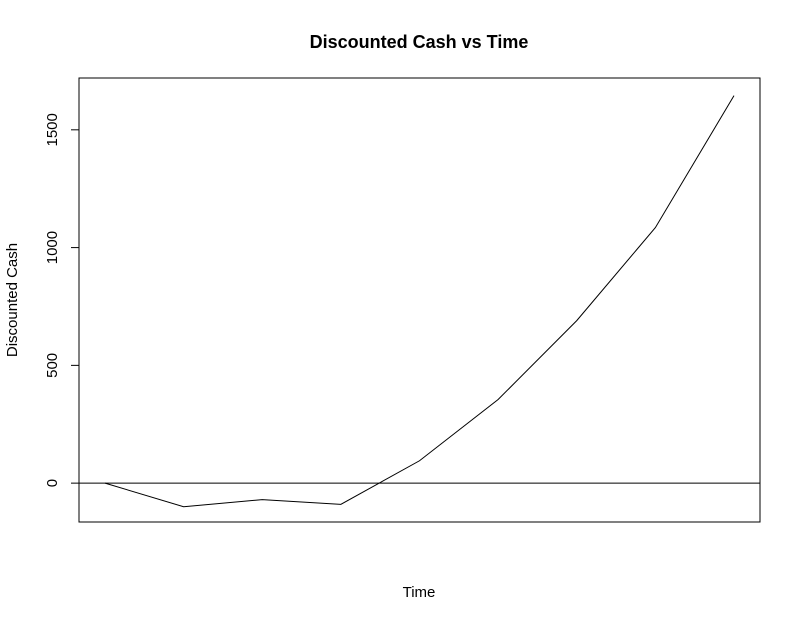 The width and height of the screenshot is (800, 621). I want to click on x-axis-label: Time, so click(419, 592).